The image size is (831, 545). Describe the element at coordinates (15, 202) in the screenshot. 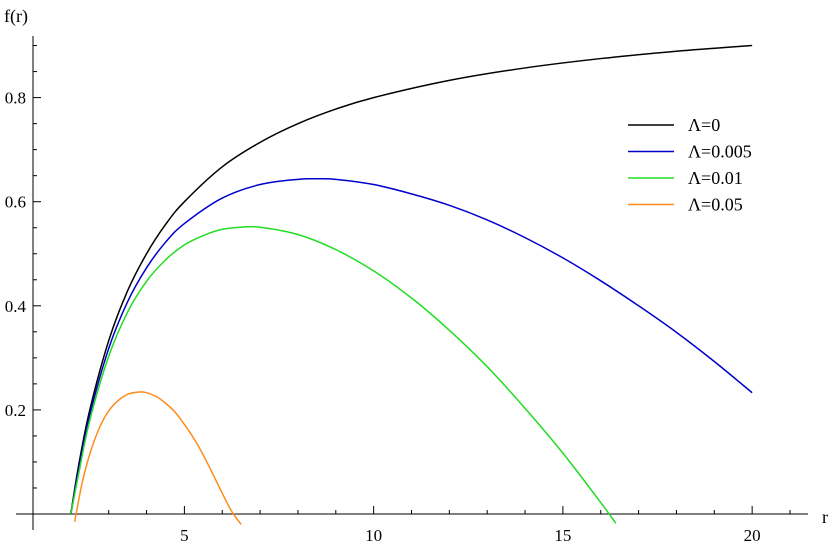

I see `y-tick-label: 0.6` at that location.